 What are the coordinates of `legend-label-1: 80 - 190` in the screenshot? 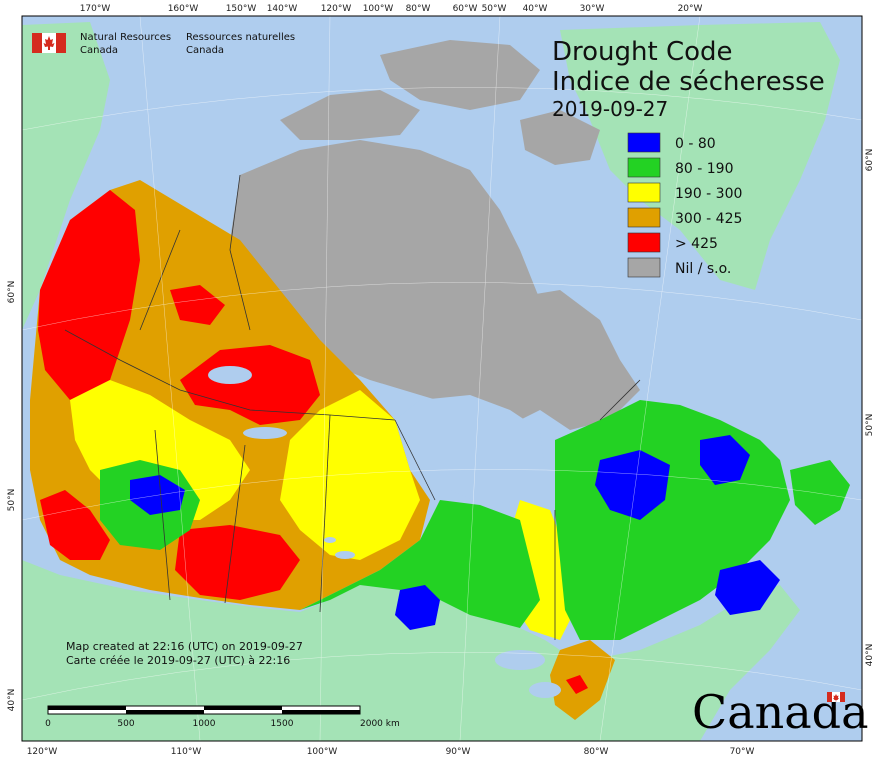 It's located at (704, 169).